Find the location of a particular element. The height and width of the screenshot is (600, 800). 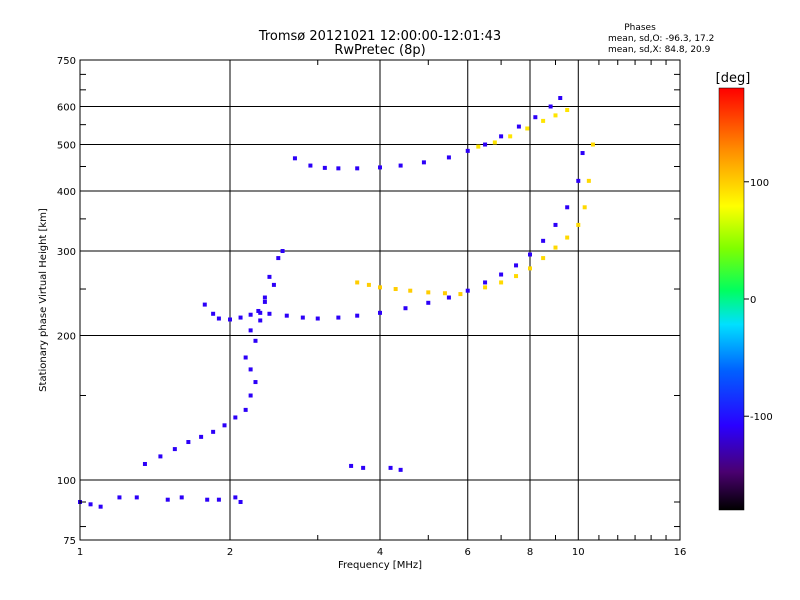

y-axis-label: Stationary phase Virtual Height [km] is located at coordinates (43, 300).